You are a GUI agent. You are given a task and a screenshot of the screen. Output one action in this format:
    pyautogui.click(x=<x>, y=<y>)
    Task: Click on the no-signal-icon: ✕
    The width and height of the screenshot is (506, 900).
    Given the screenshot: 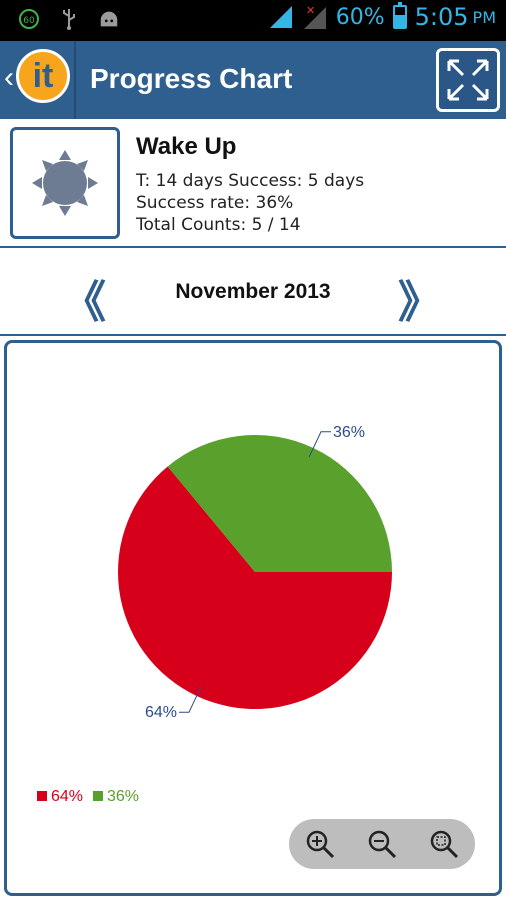 What is the action you would take?
    pyautogui.click(x=314, y=16)
    